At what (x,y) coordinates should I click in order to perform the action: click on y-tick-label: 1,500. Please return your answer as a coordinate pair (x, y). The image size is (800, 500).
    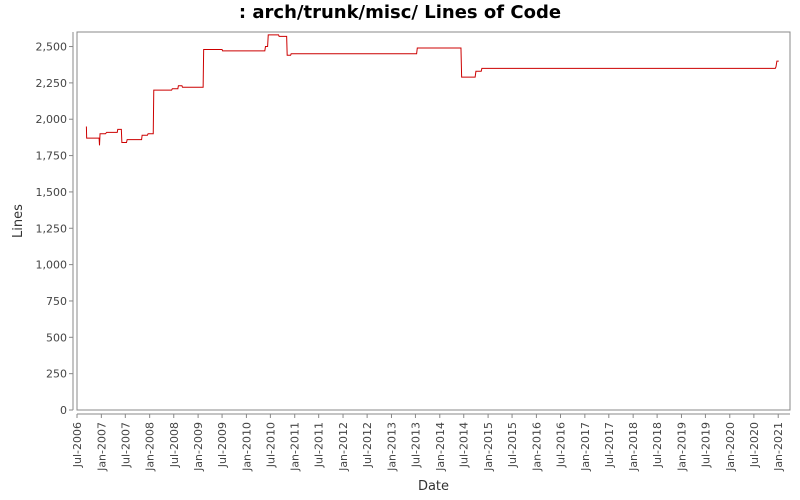
    Looking at the image, I should click on (52, 192).